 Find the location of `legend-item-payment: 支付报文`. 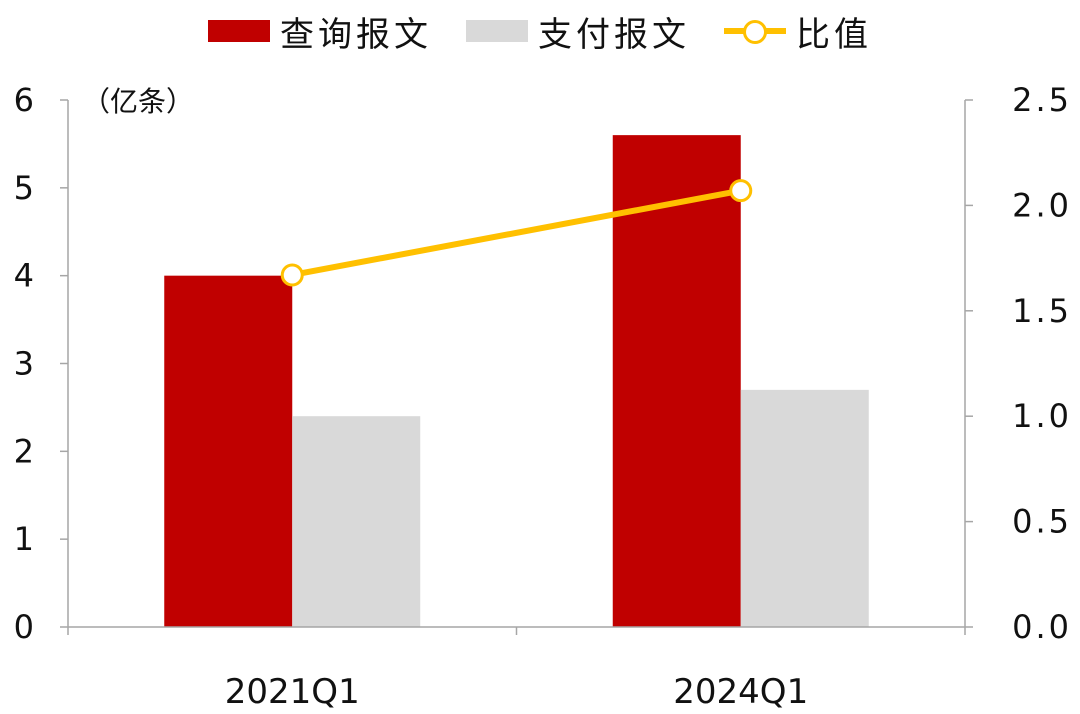

legend-item-payment: 支付报文 is located at coordinates (578, 31).